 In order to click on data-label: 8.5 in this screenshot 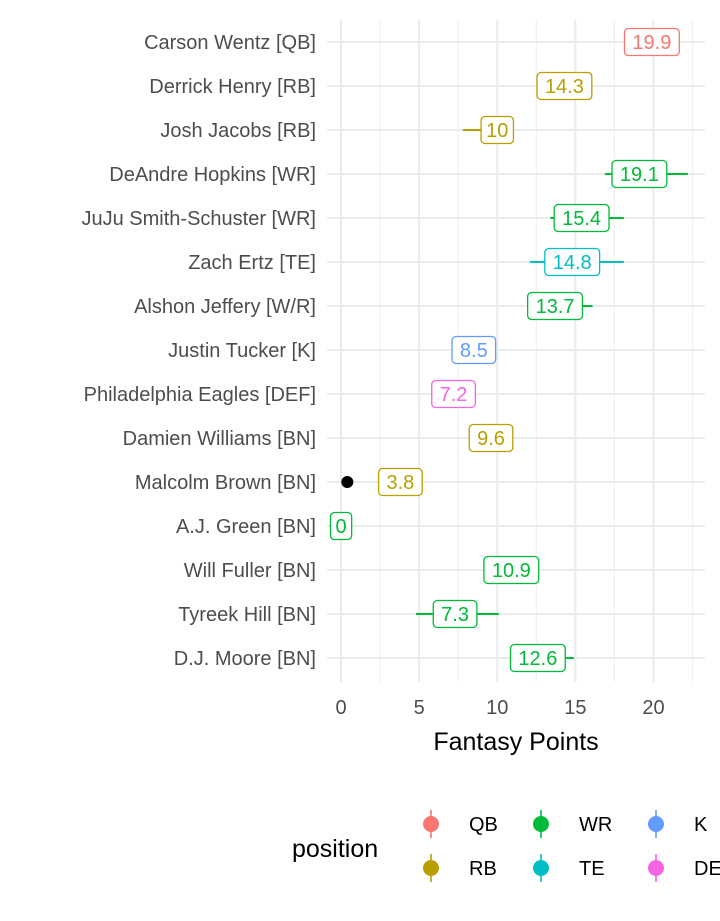, I will do `click(474, 351)`.